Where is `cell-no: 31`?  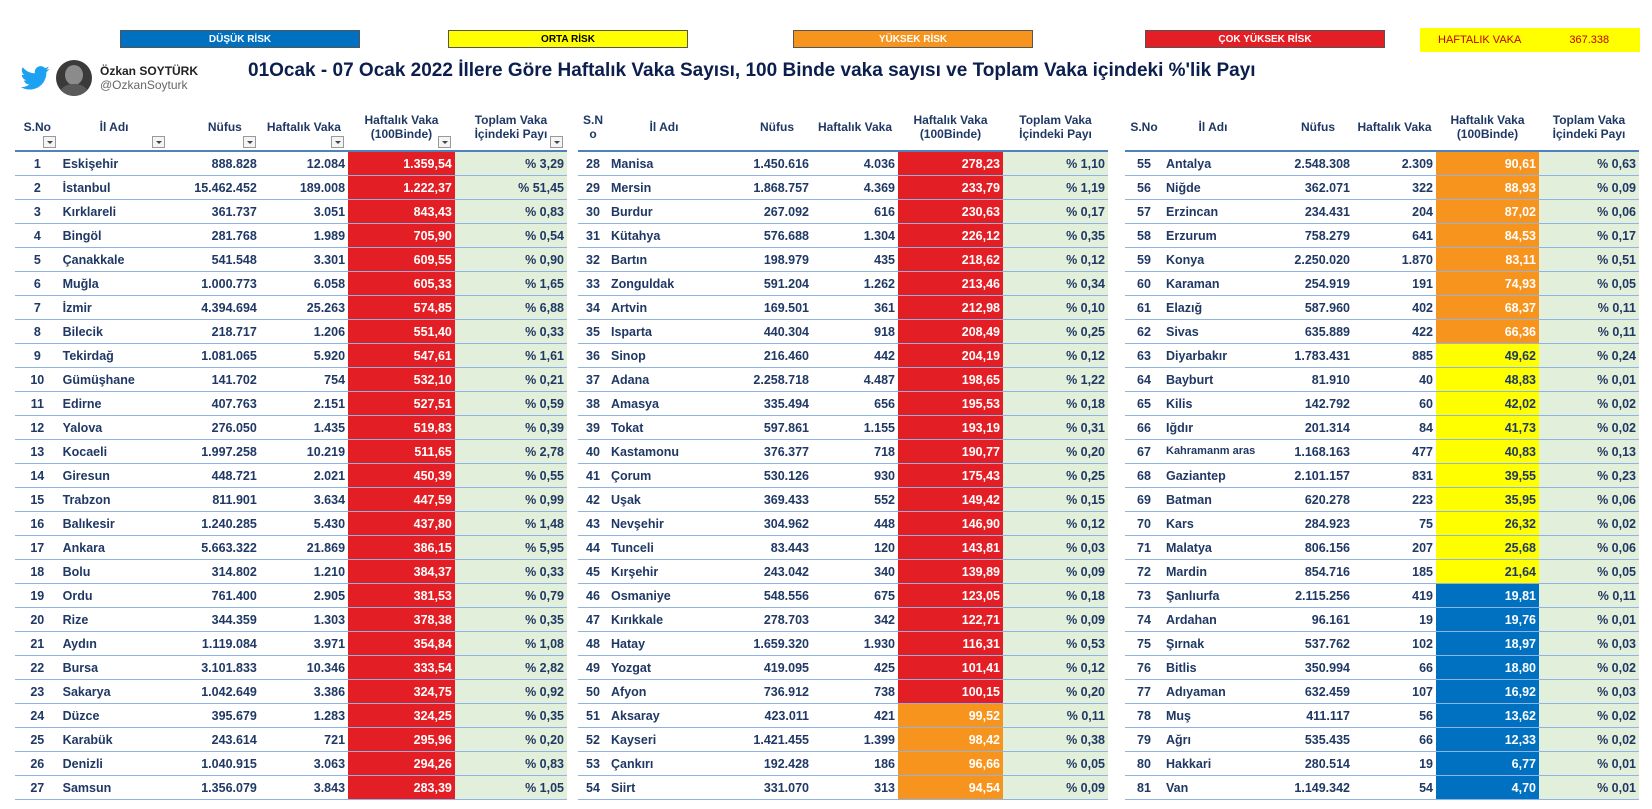 cell-no: 31 is located at coordinates (593, 235).